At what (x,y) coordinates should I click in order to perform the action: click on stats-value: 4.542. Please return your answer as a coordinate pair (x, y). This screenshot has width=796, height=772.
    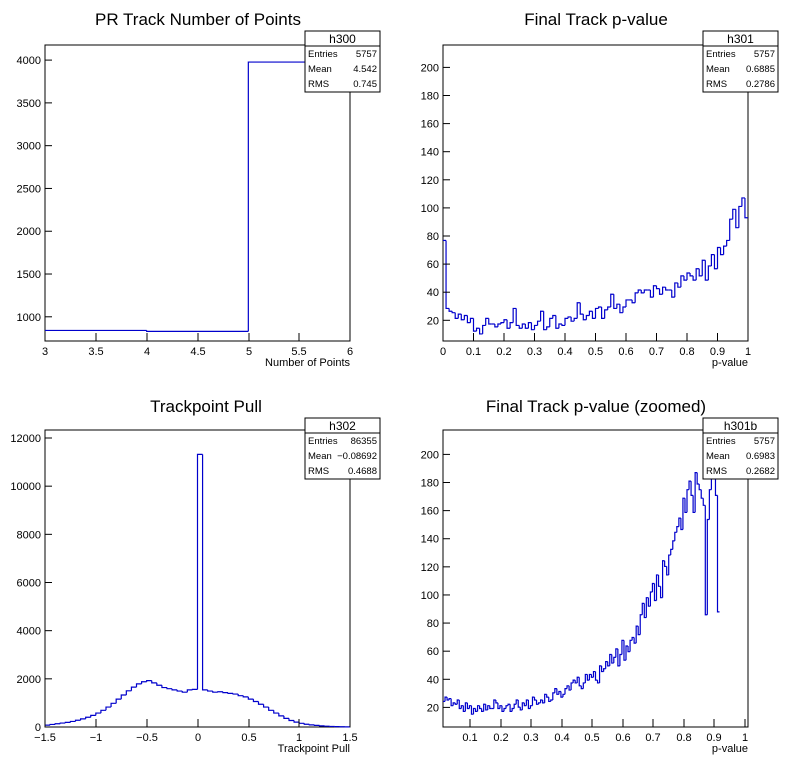
    Looking at the image, I should click on (365, 69).